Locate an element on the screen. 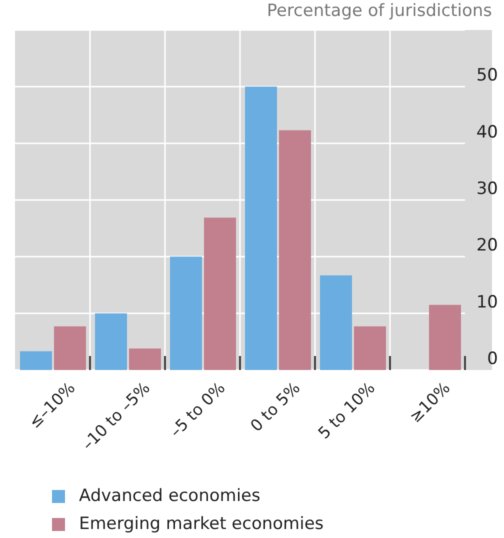 The width and height of the screenshot is (504, 538). y-tick-label: 10 is located at coordinates (487, 302).